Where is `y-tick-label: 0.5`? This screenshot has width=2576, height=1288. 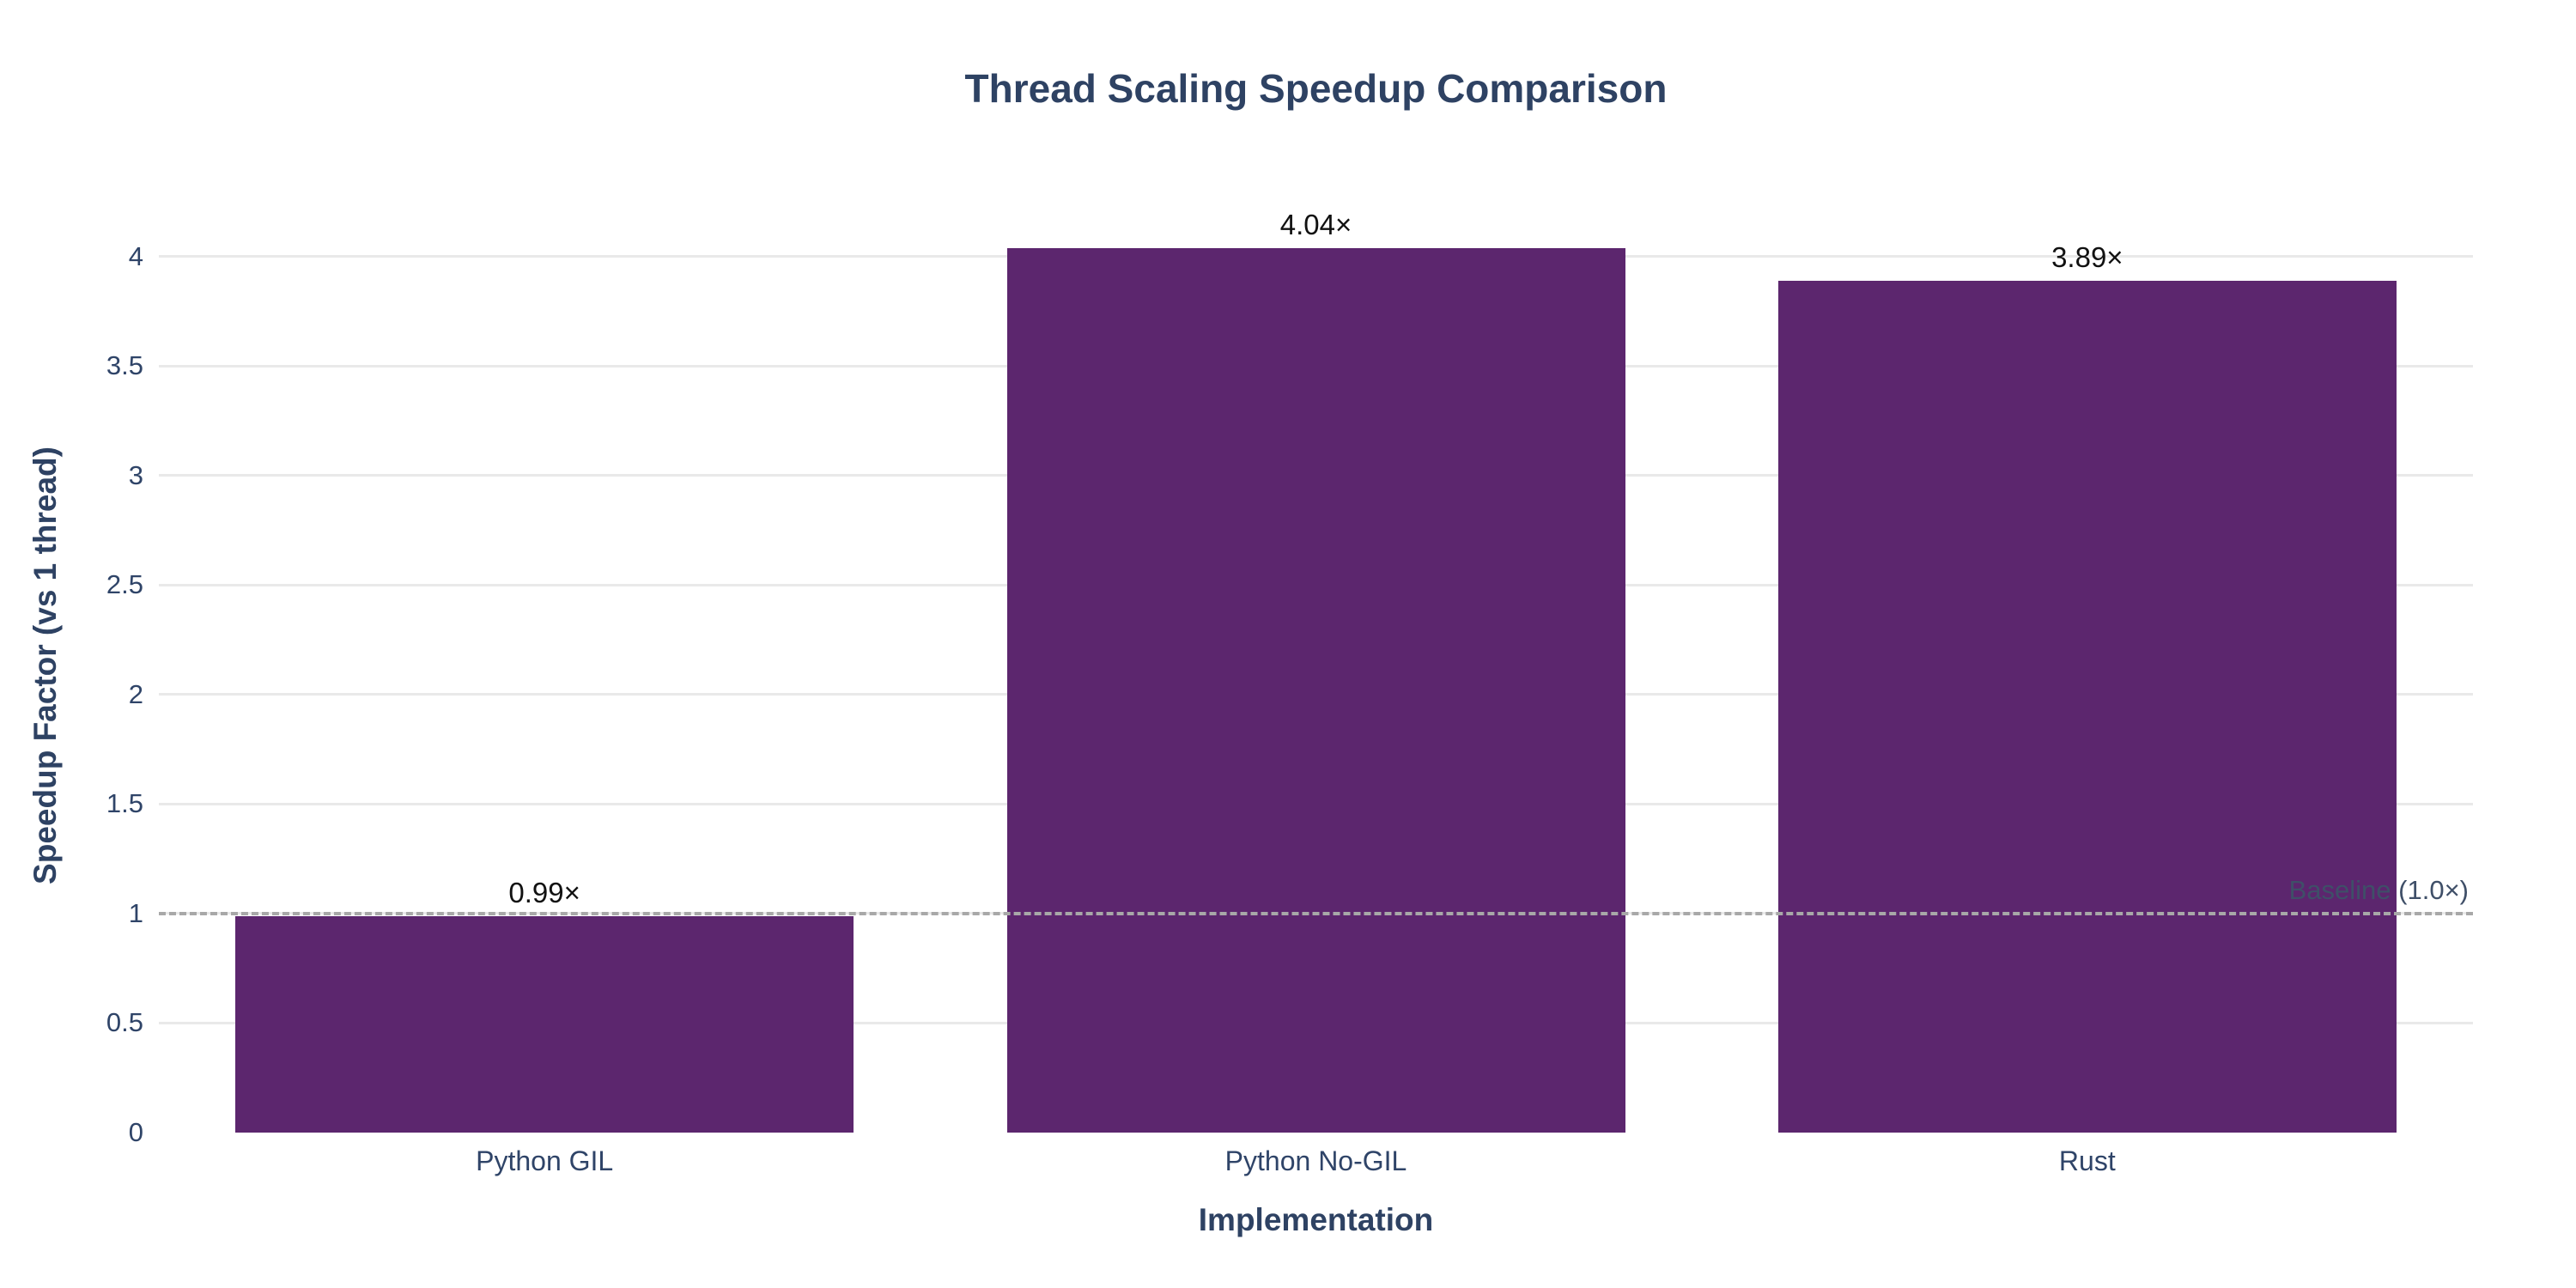 y-tick-label: 0.5 is located at coordinates (124, 1023).